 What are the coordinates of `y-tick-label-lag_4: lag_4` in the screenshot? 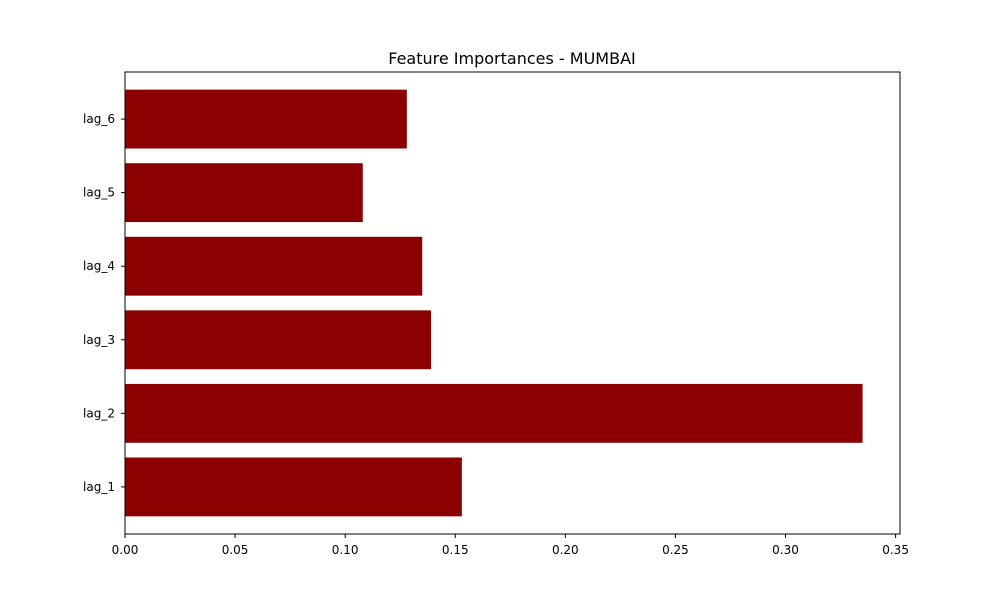 It's located at (99, 266).